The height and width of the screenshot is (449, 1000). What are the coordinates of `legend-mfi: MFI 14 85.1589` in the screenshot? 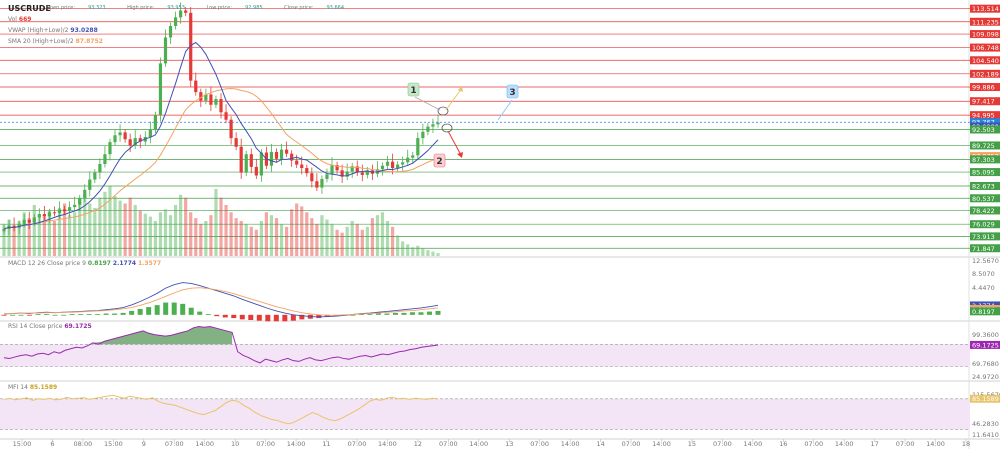 It's located at (33, 387).